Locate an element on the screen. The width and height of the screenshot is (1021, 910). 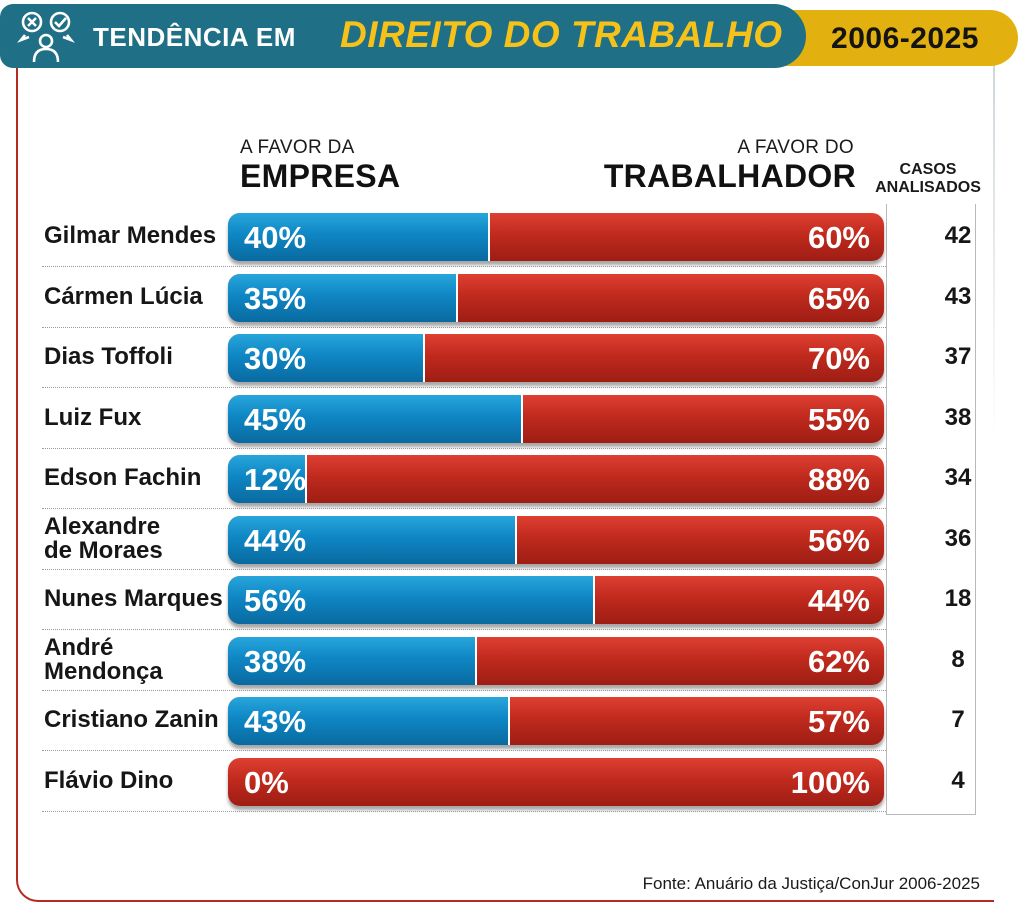
category-label: Gilmar Mendes is located at coordinates (130, 235).